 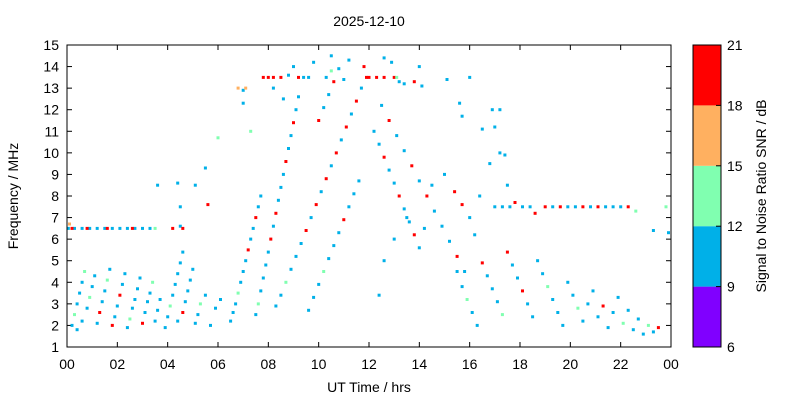 I want to click on x-tick-label: 16, so click(x=470, y=364).